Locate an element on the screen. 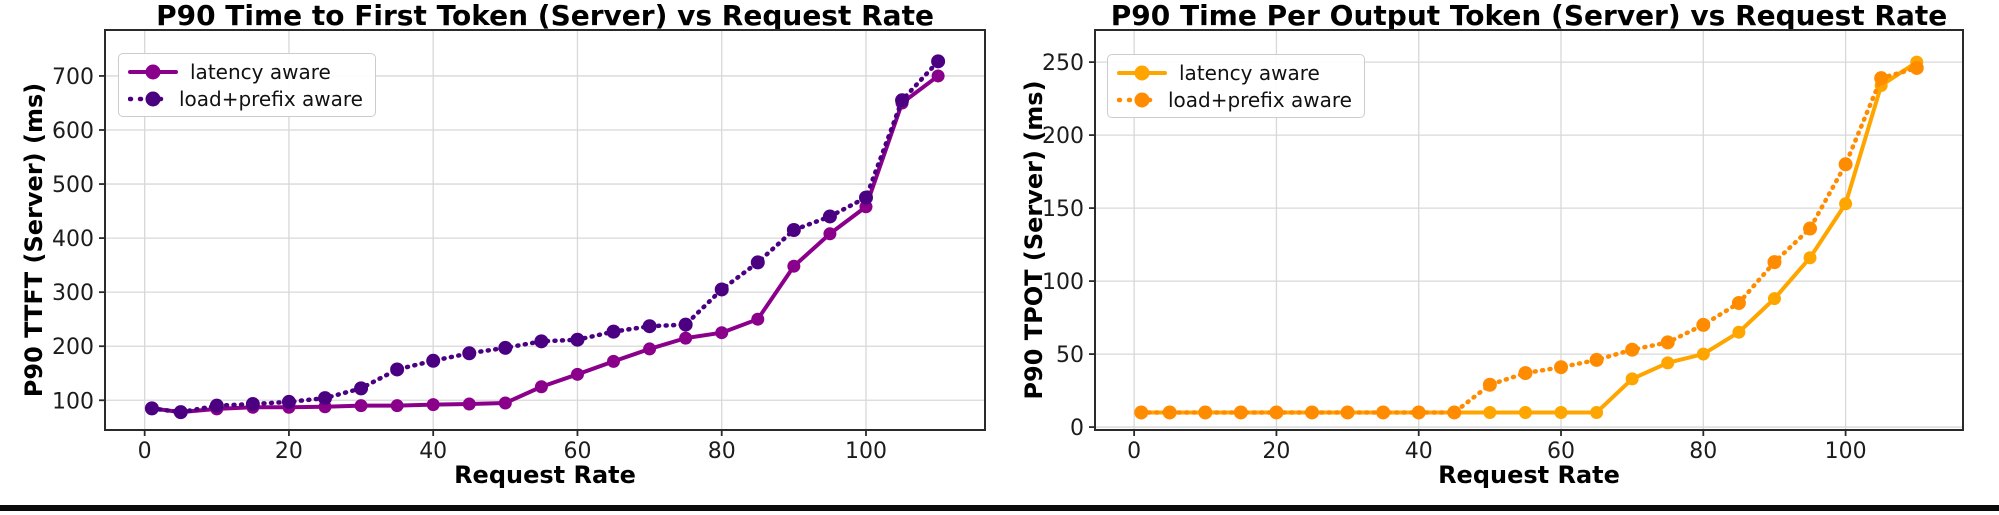 The width and height of the screenshot is (1999, 515). legend-item-latency-aware: latency aware is located at coordinates (245, 72).